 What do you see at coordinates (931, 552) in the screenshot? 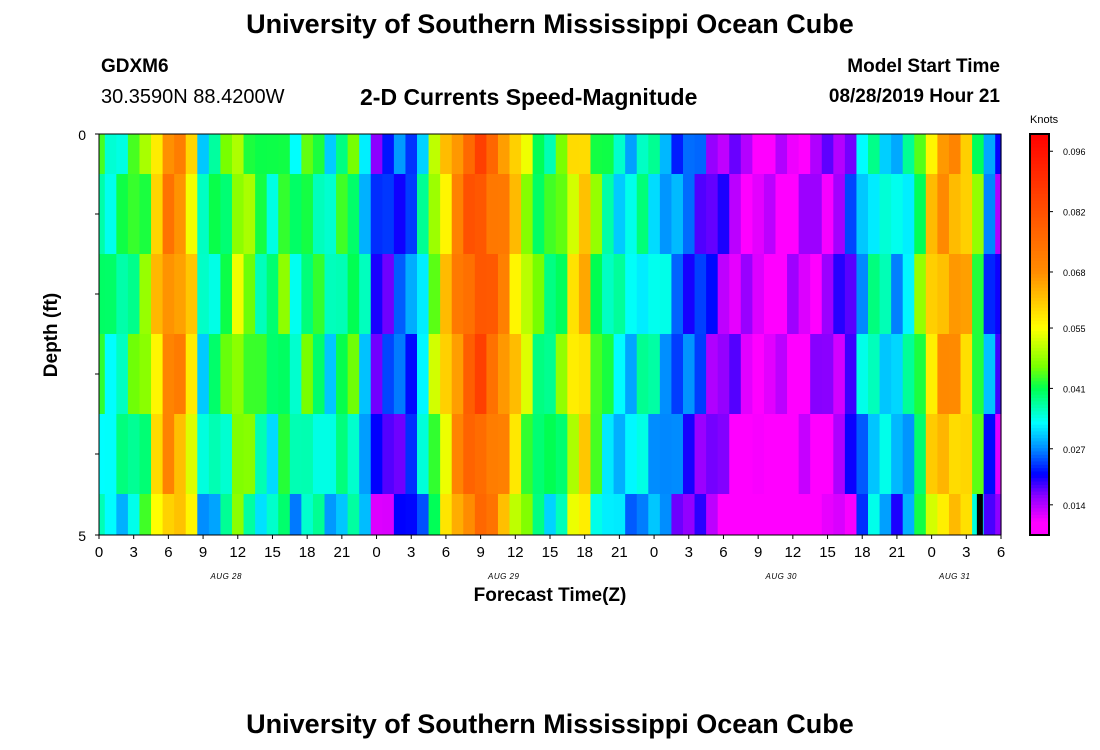
I see `x-tick-label: 0` at bounding box center [931, 552].